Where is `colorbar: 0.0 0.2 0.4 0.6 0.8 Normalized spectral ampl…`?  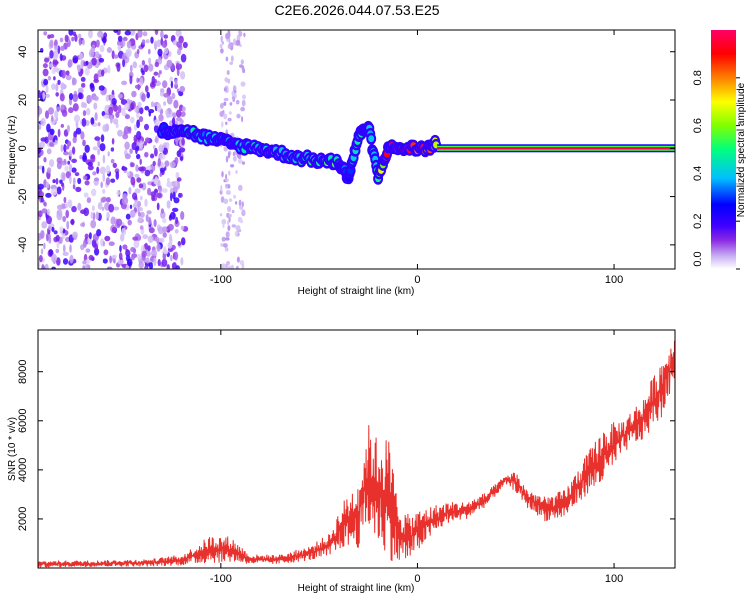 colorbar: 0.0 0.2 0.4 0.6 0.8 Normalized spectral ampl… is located at coordinates (719, 150).